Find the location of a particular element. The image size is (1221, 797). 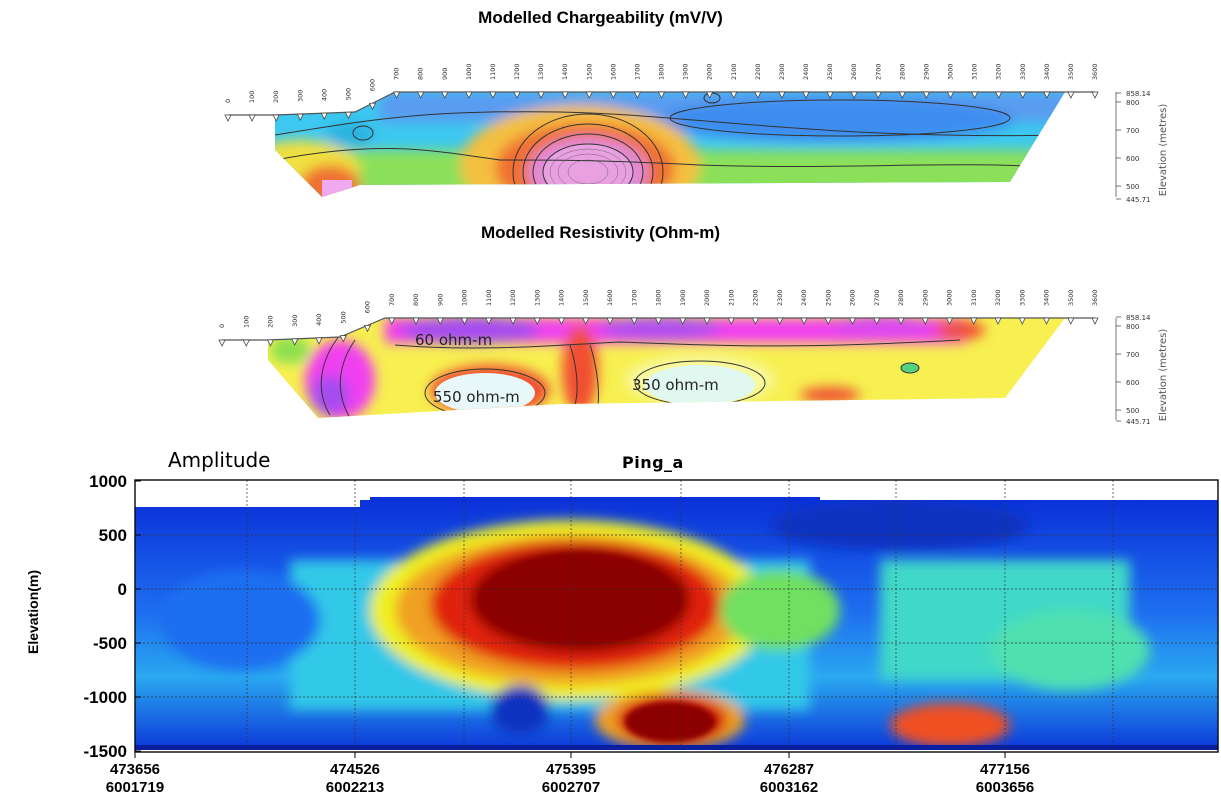

resistivity-station-label: 400 is located at coordinates (319, 319).